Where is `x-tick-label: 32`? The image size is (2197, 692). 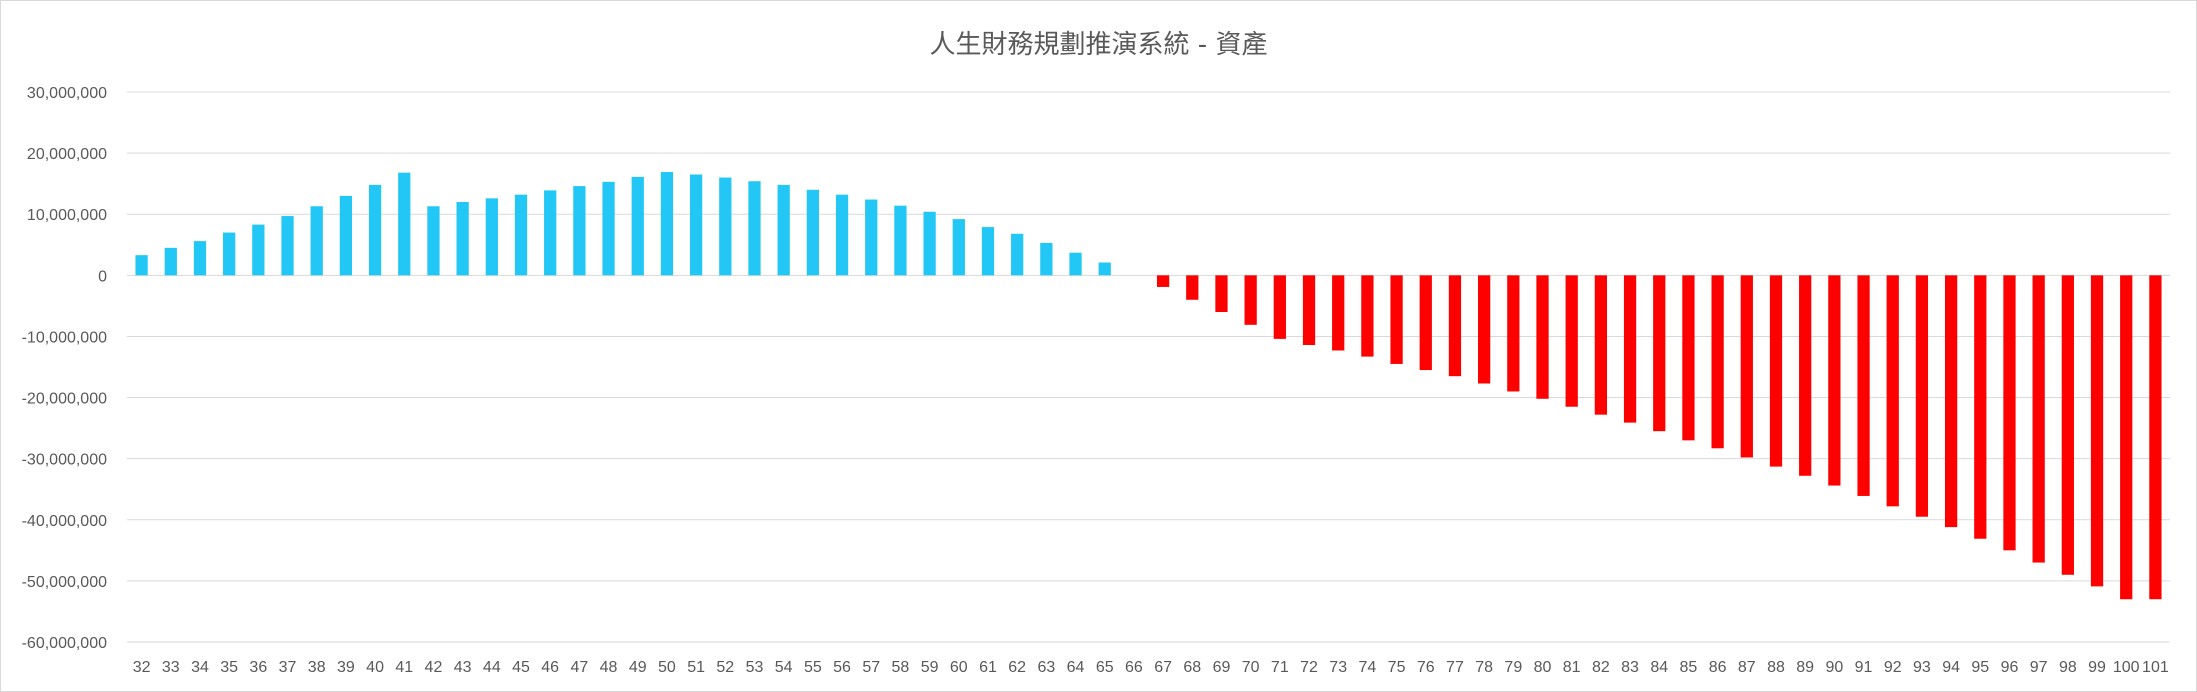 x-tick-label: 32 is located at coordinates (142, 667).